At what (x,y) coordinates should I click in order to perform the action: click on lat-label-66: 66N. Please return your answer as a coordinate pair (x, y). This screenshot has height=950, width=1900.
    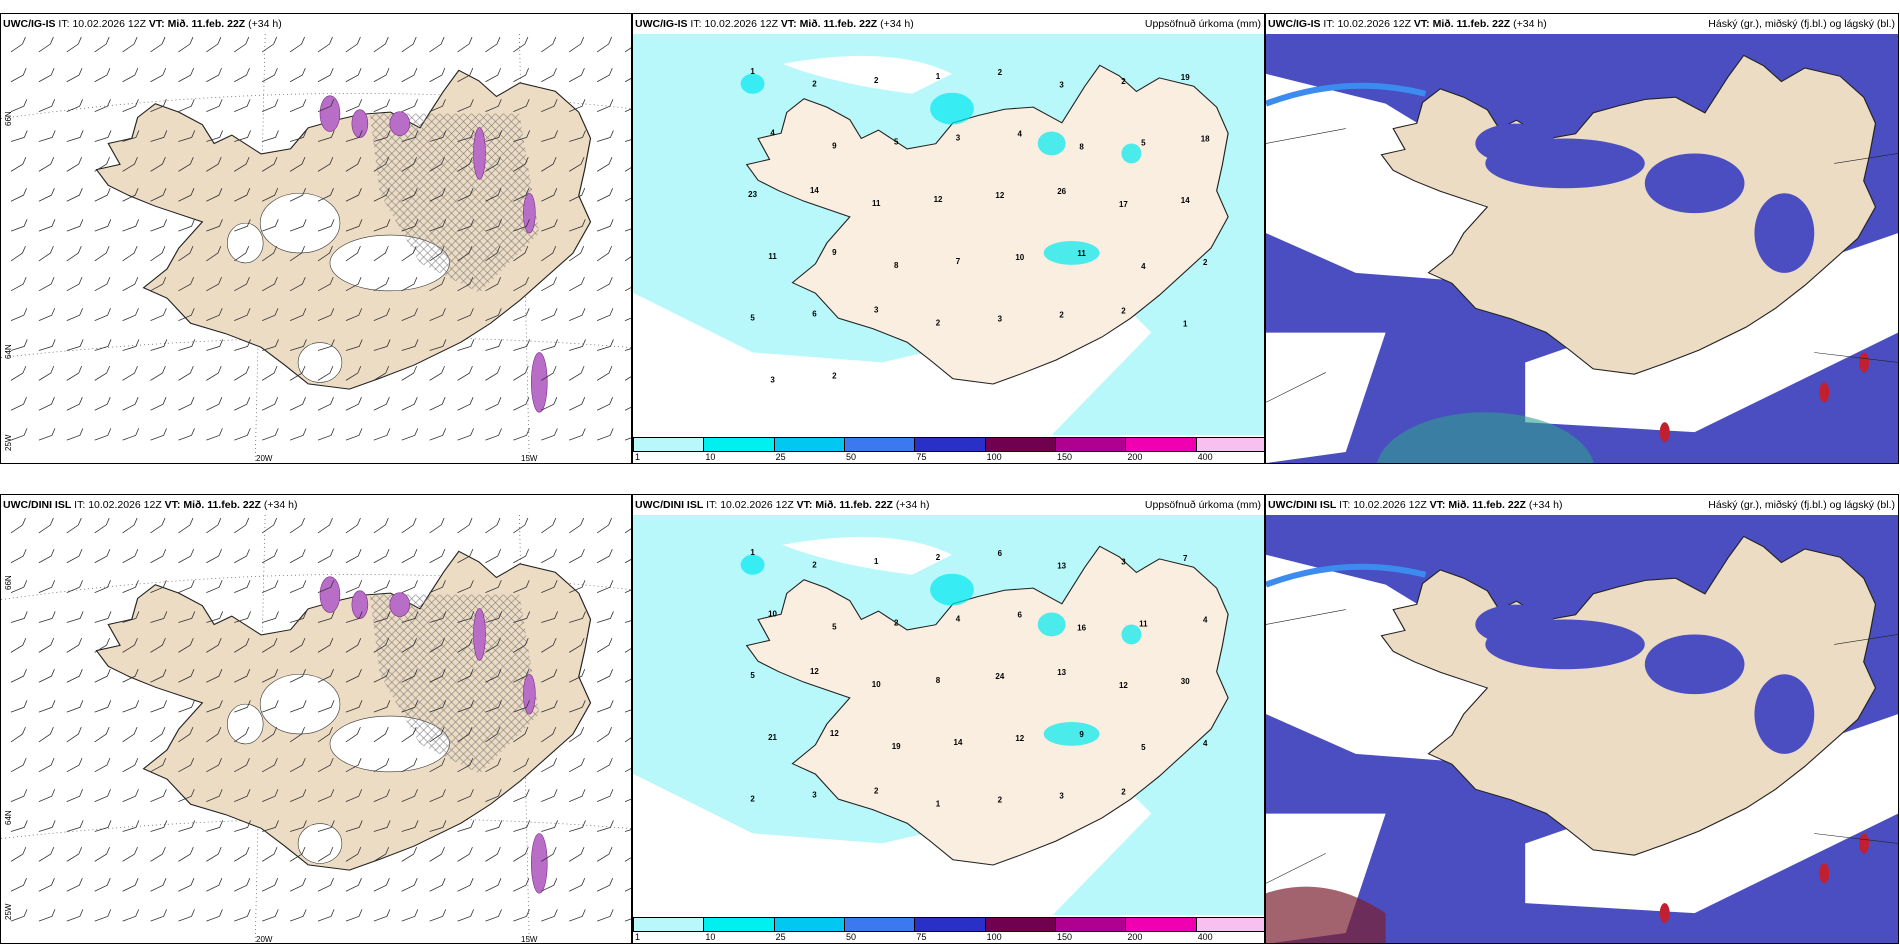
    Looking at the image, I should click on (8, 582).